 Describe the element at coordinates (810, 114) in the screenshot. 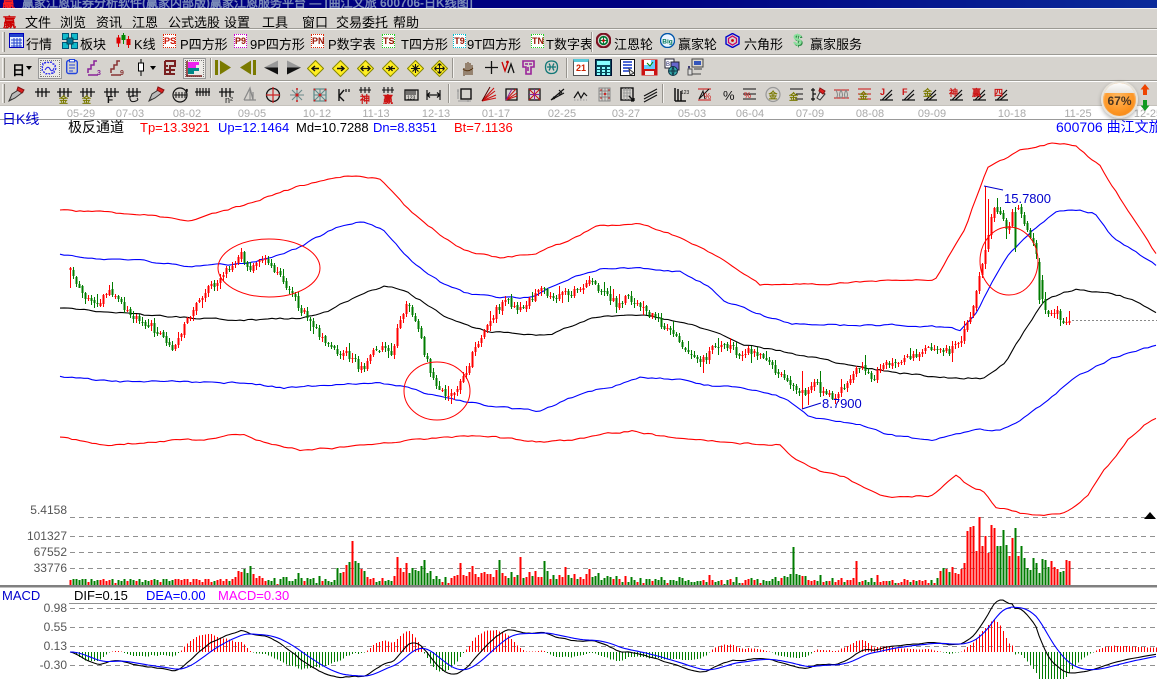

I see `svg-text: 07-09` at that location.